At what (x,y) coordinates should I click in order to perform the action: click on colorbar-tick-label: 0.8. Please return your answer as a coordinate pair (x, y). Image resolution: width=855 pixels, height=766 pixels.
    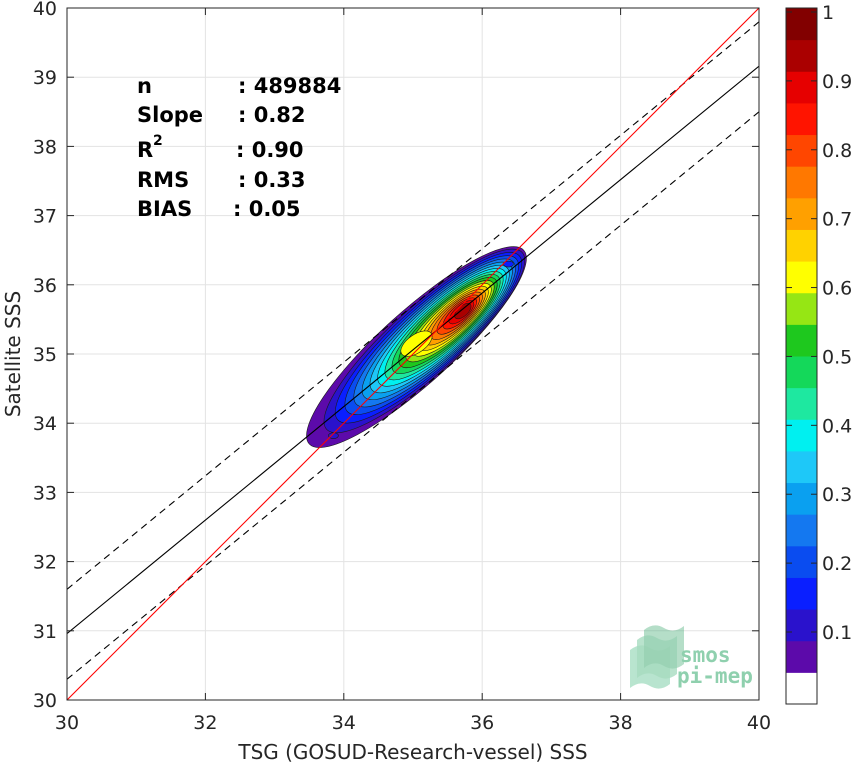
    Looking at the image, I should click on (837, 151).